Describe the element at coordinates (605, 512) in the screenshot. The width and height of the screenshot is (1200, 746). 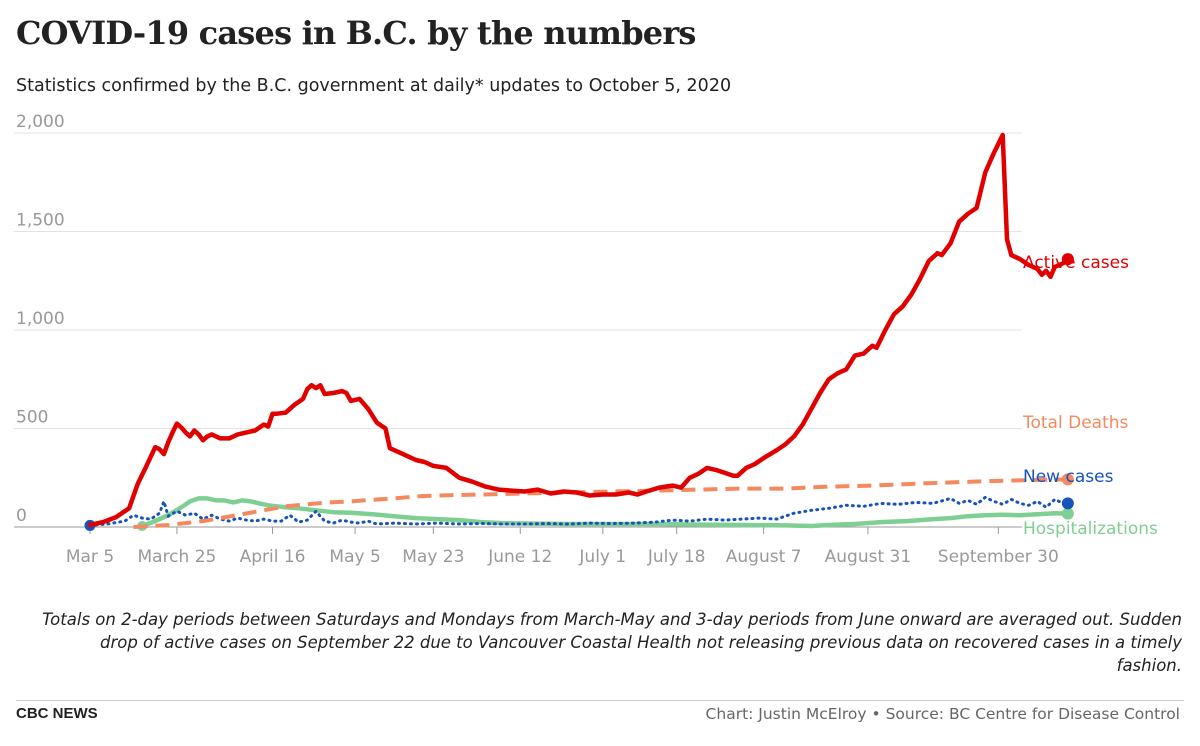
I see `series-line-hospitalizations` at that location.